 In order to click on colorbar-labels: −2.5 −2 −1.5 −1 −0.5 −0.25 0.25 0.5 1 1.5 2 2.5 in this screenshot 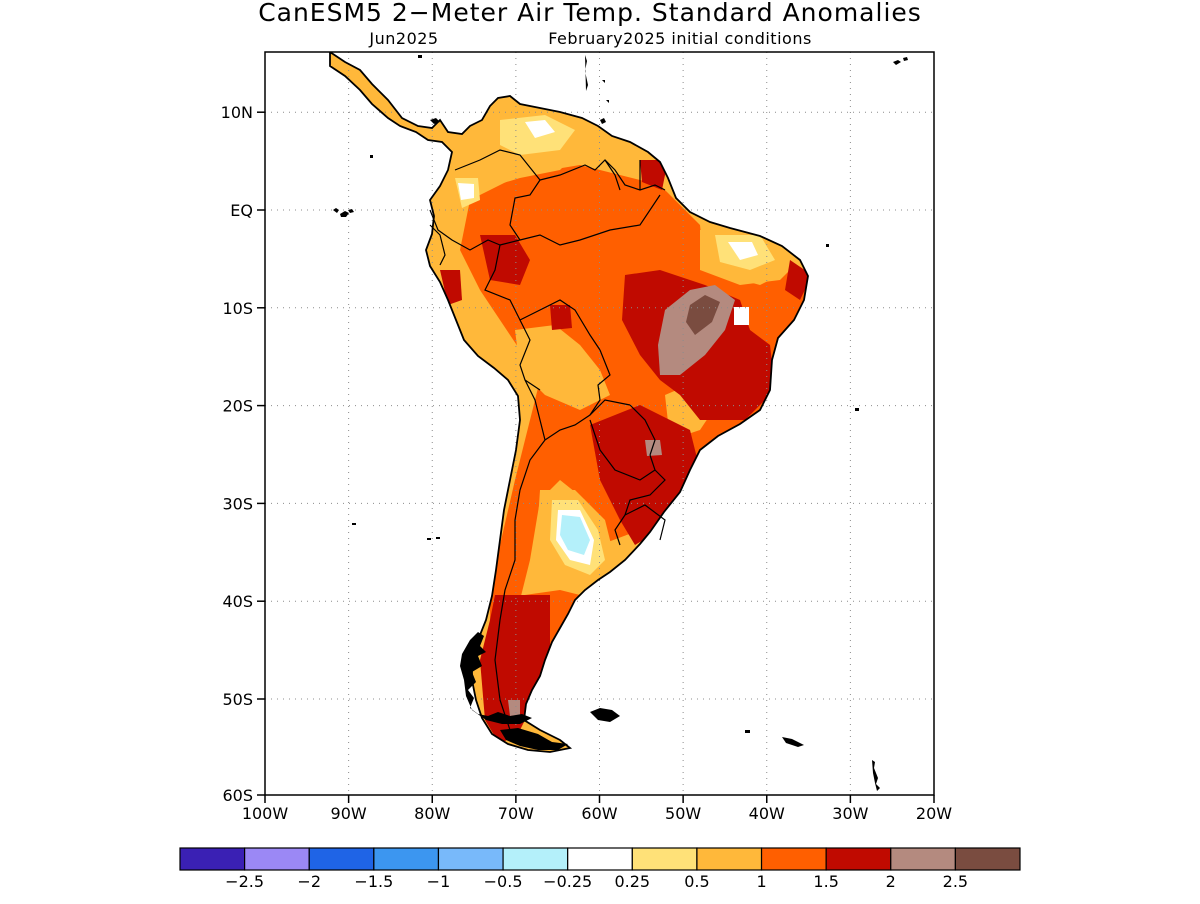, I will do `click(596, 881)`.